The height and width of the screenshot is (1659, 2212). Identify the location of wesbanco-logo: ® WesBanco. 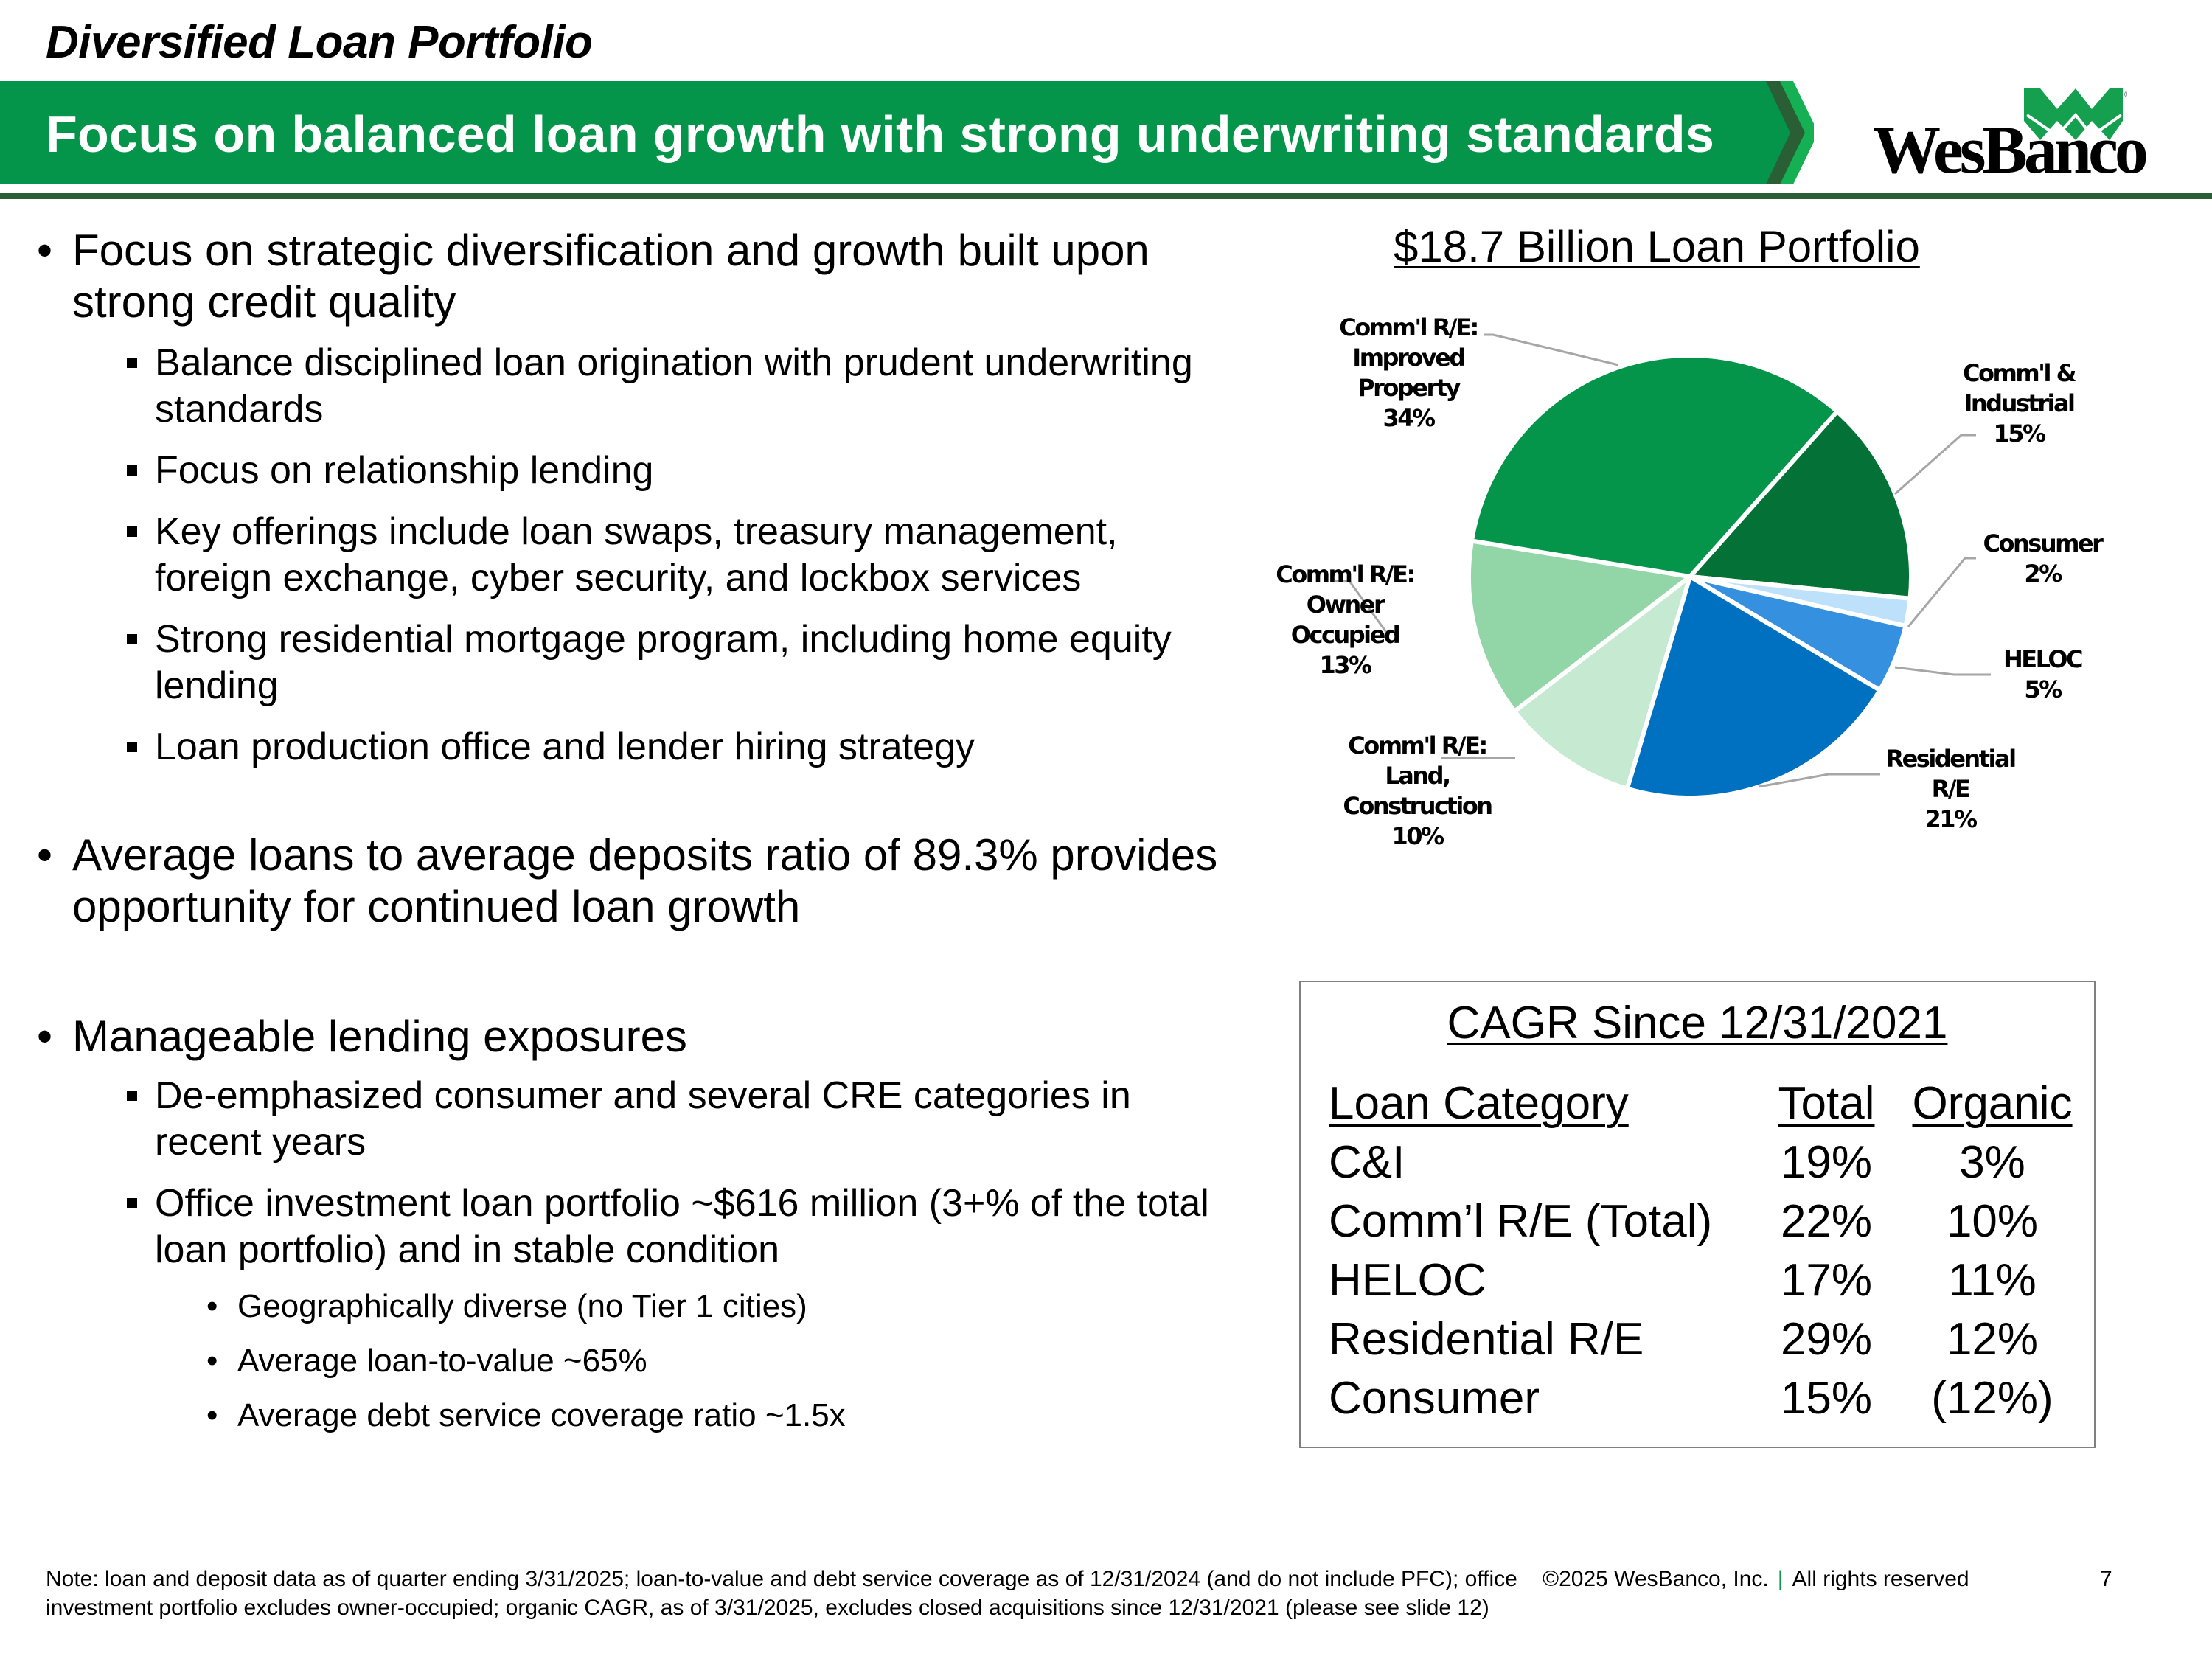
(2013, 134).